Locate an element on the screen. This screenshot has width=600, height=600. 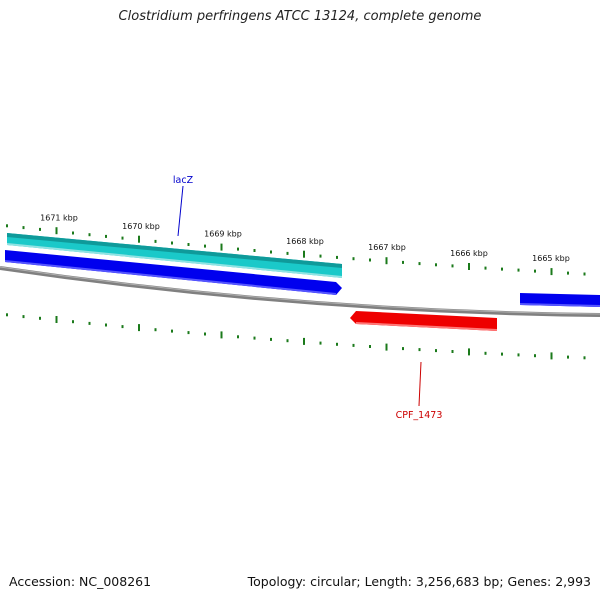
scale-label: 1666 kbp is located at coordinates (469, 253).